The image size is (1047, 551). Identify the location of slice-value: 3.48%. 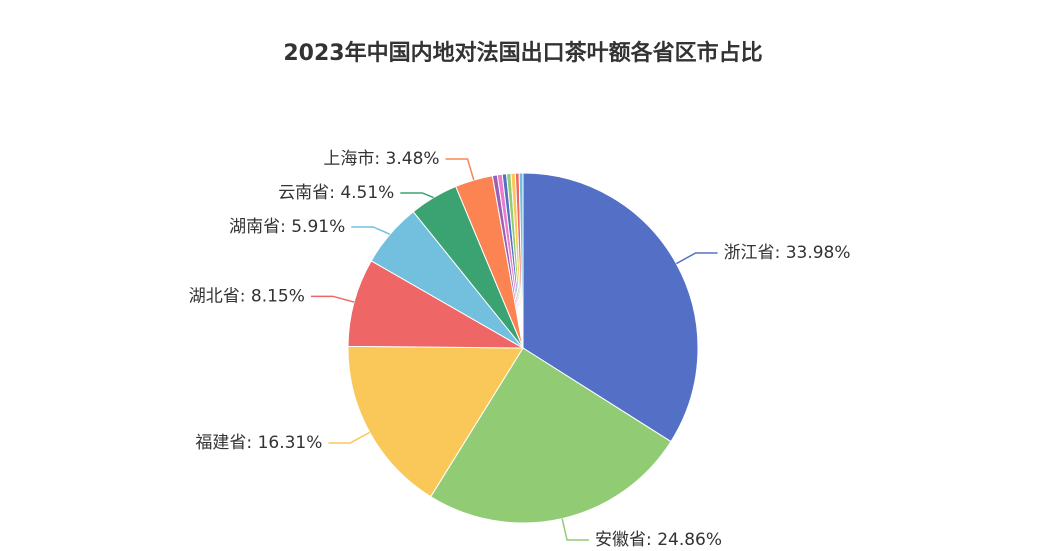
(413, 159).